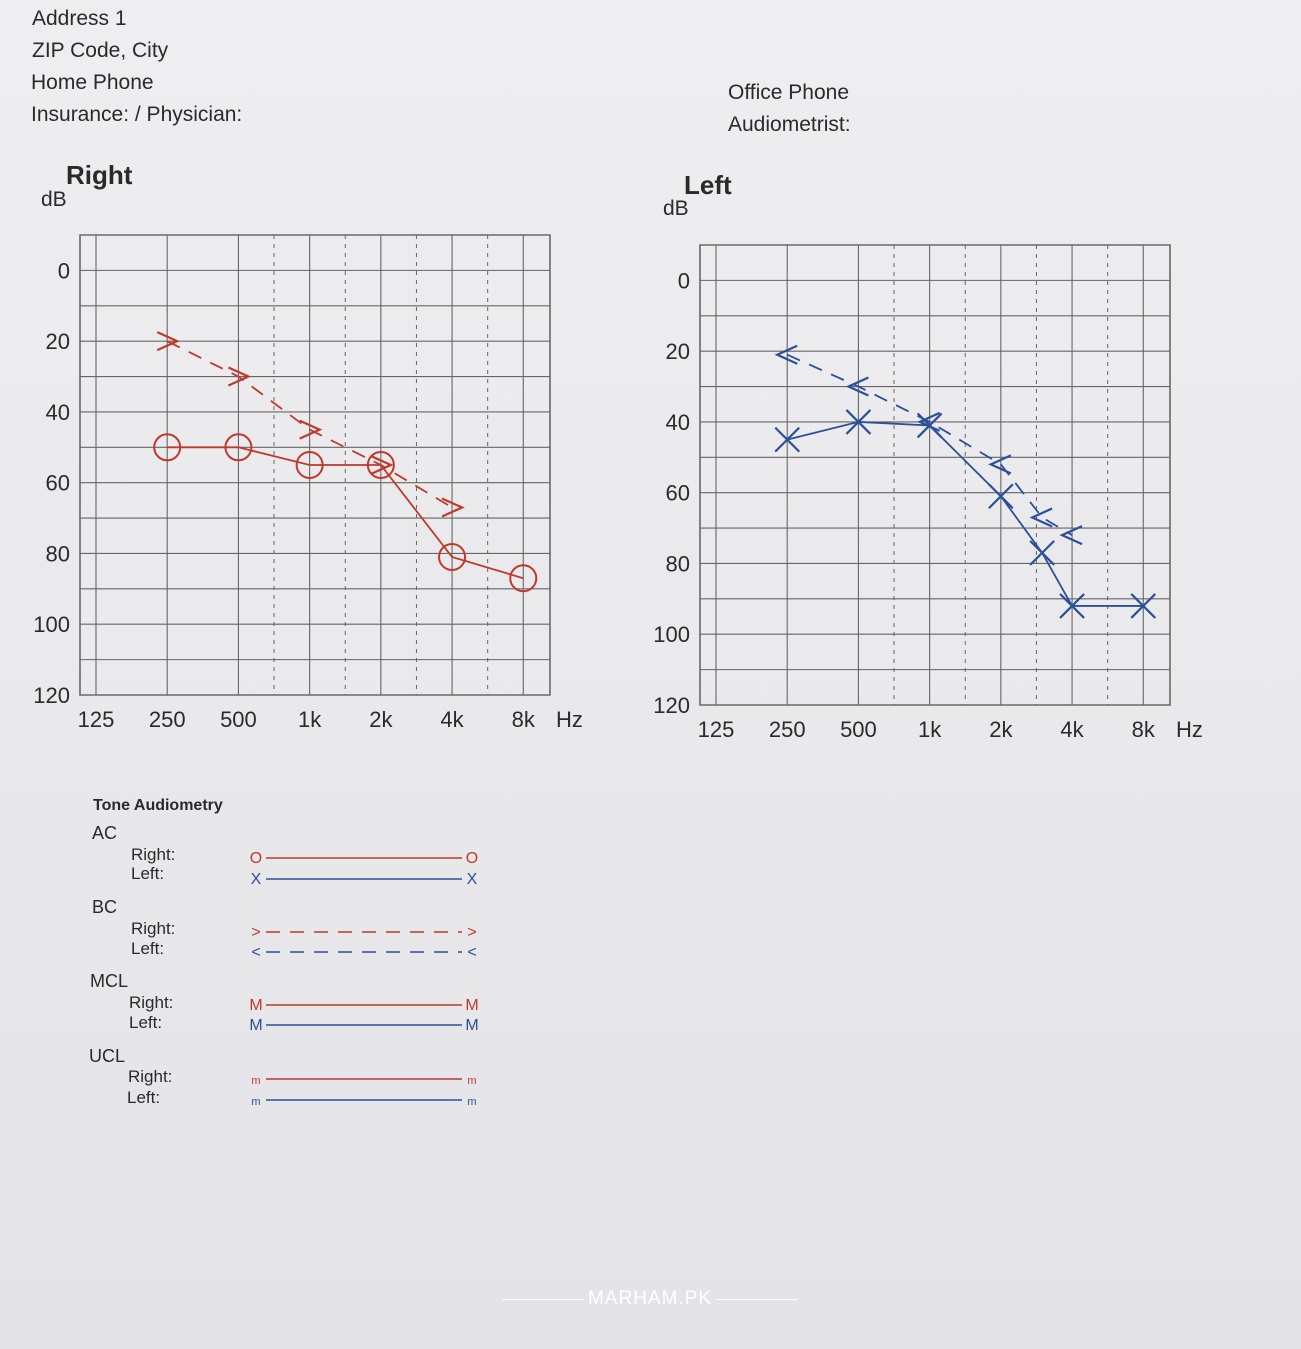 This screenshot has width=1301, height=1349. Describe the element at coordinates (524, 719) in the screenshot. I see `right-xtick-label: 8k` at that location.